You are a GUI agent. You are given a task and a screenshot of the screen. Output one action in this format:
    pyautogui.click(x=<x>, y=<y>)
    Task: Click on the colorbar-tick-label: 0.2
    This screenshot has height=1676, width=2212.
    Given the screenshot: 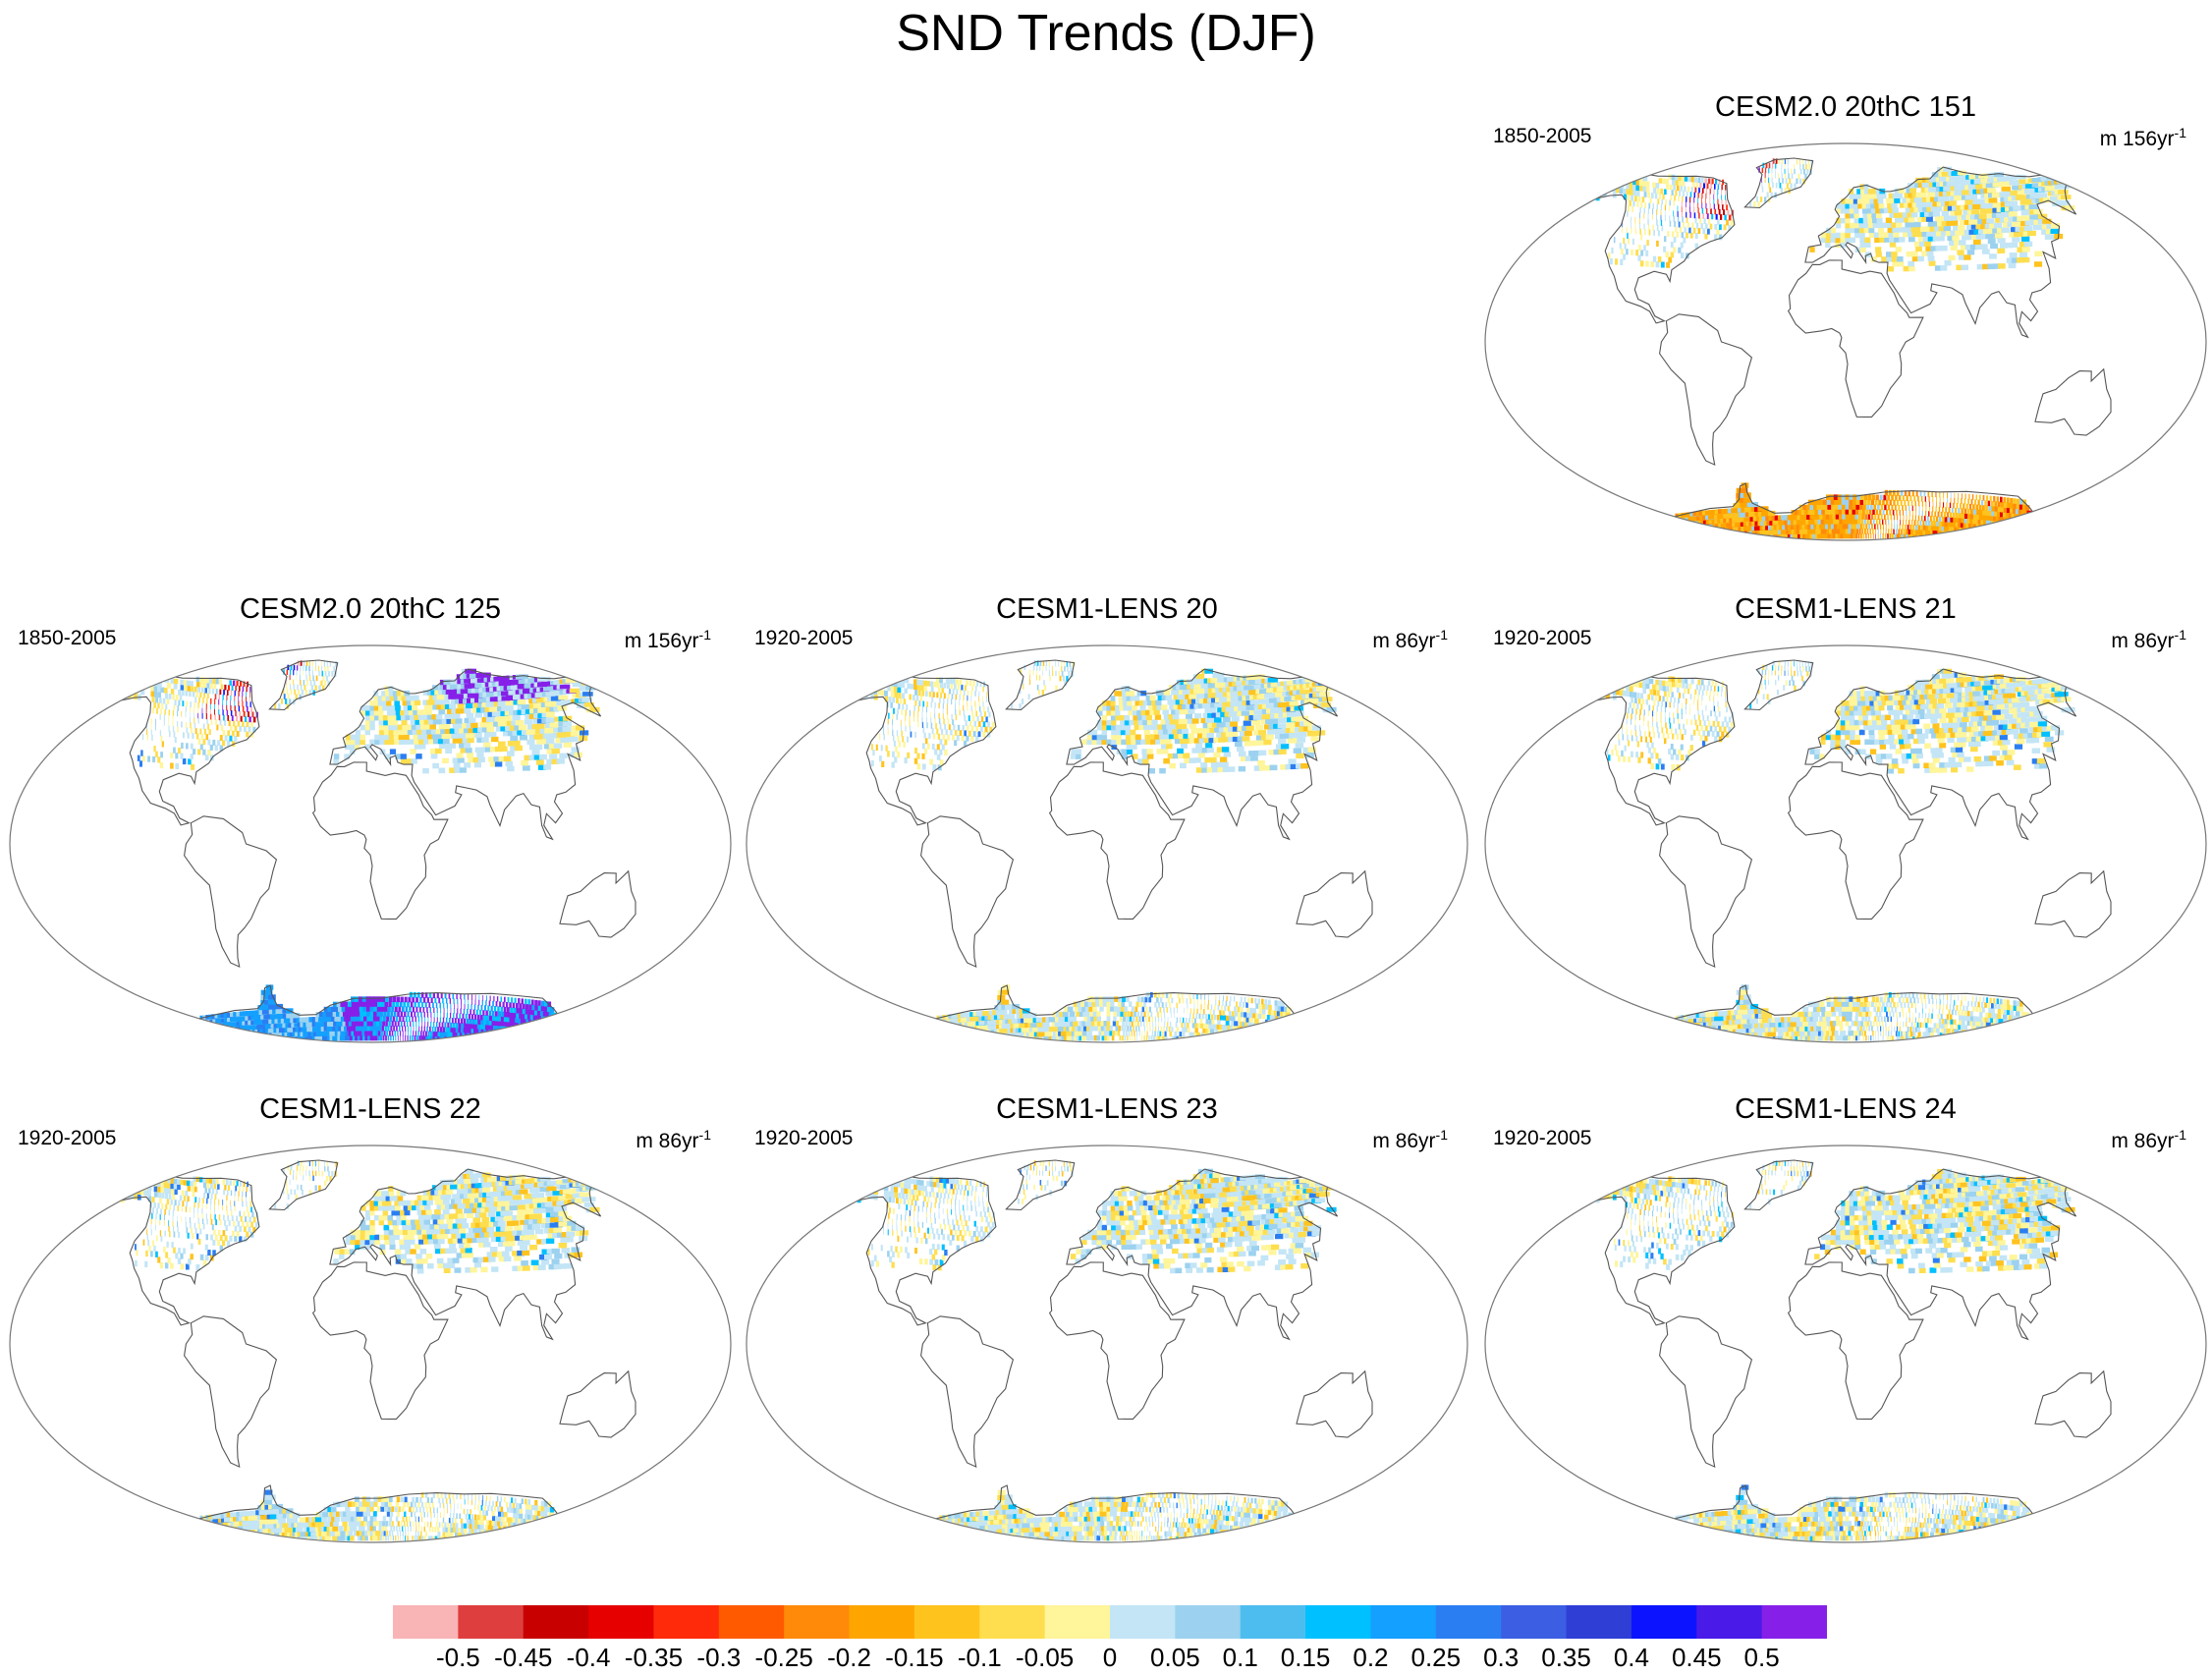 What is the action you would take?
    pyautogui.click(x=1370, y=1657)
    